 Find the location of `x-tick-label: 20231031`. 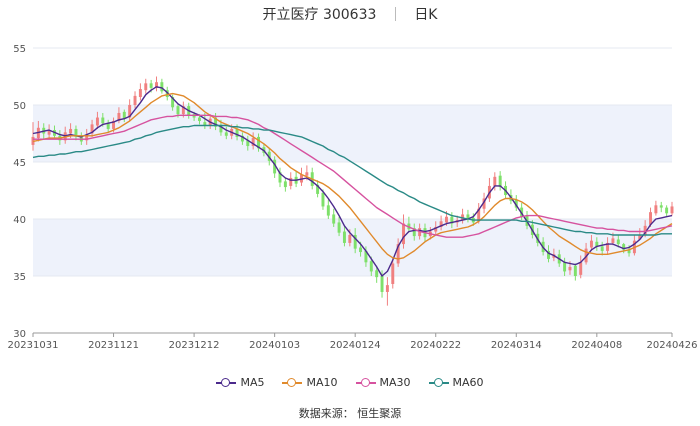

x-tick-label: 20231031 is located at coordinates (33, 345).